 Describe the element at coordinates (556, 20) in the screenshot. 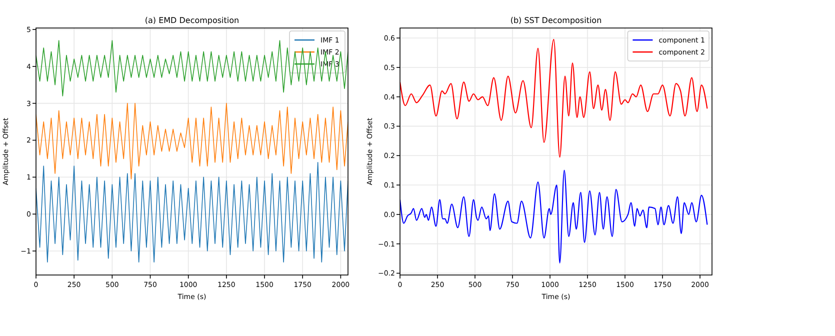

I see `chart-title: (b) SST Decomposition` at that location.